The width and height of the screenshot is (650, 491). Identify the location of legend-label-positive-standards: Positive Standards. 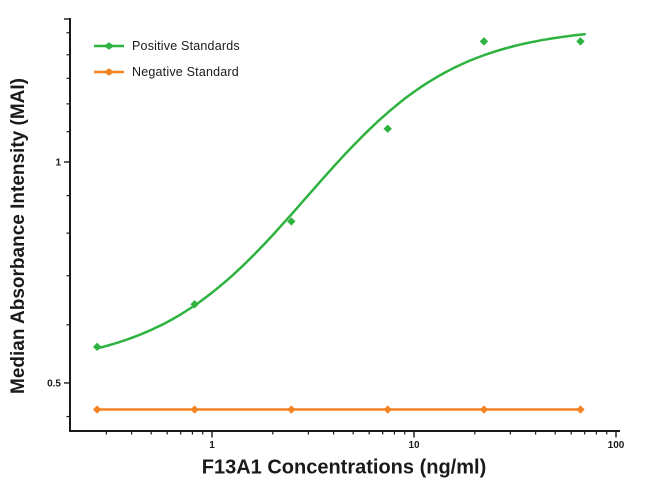
(186, 46).